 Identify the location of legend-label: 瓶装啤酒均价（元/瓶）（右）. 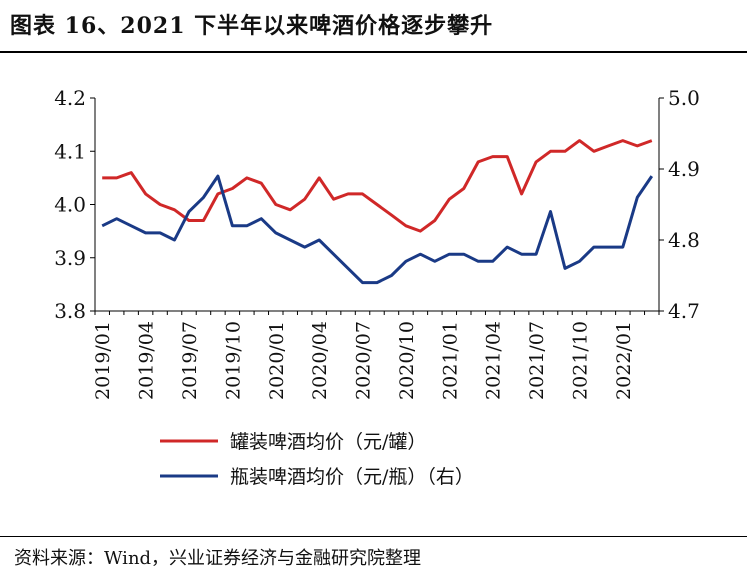
(352, 477).